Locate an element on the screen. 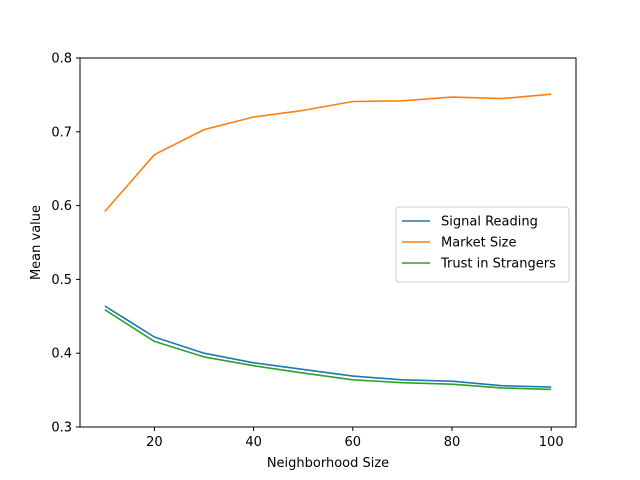 The width and height of the screenshot is (640, 480). y-tick-label: 0.5 is located at coordinates (61, 280).